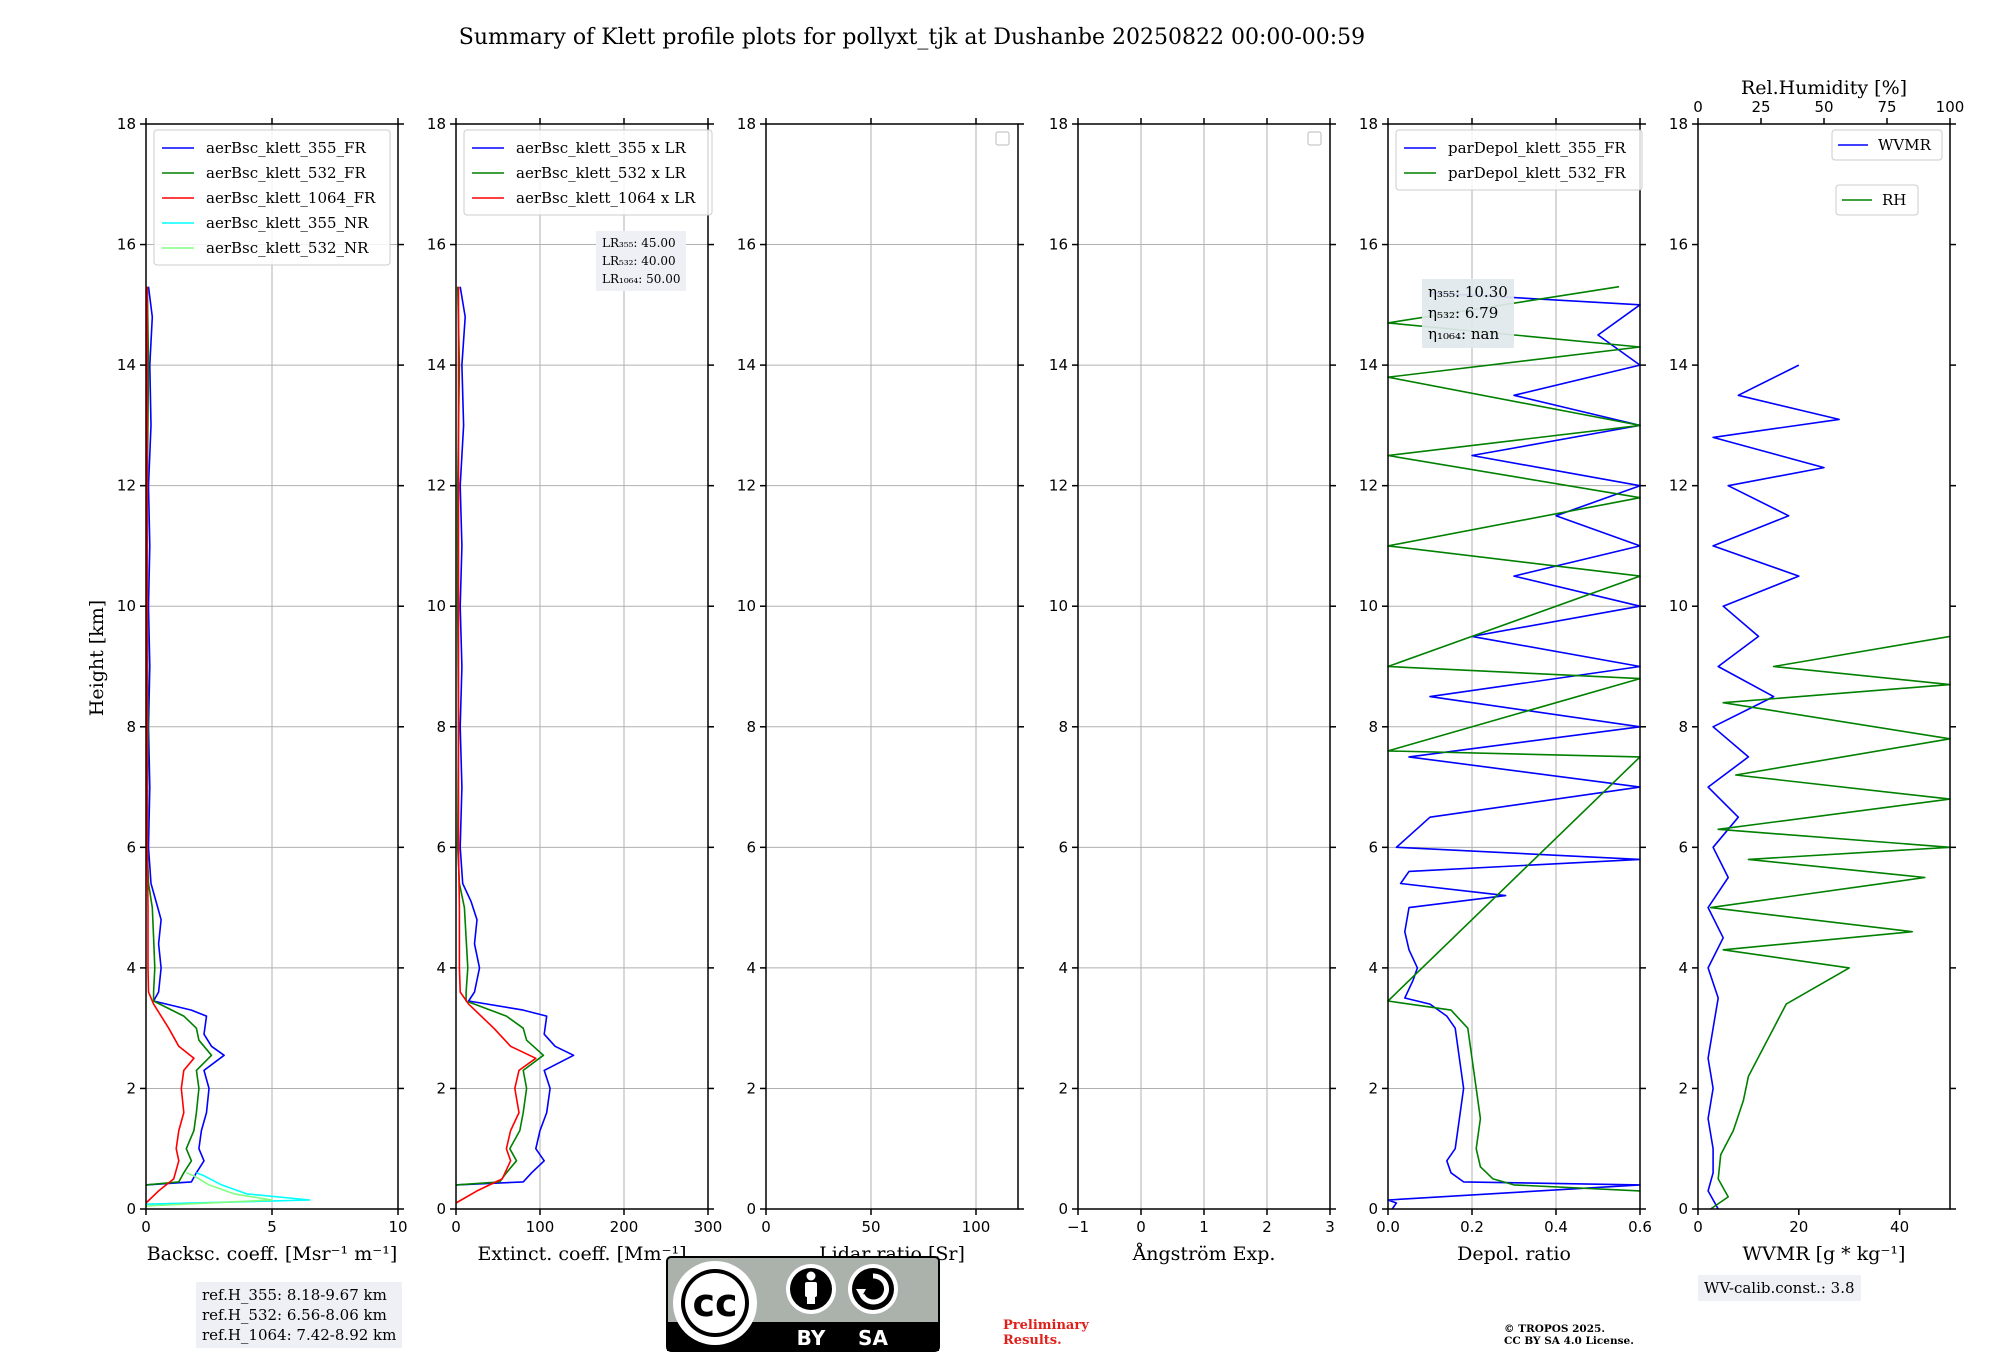 This screenshot has width=2000, height=1360. Describe the element at coordinates (1824, 1254) in the screenshot. I see `x-axis-label: WVMR [g * kg⁻¹]` at that location.